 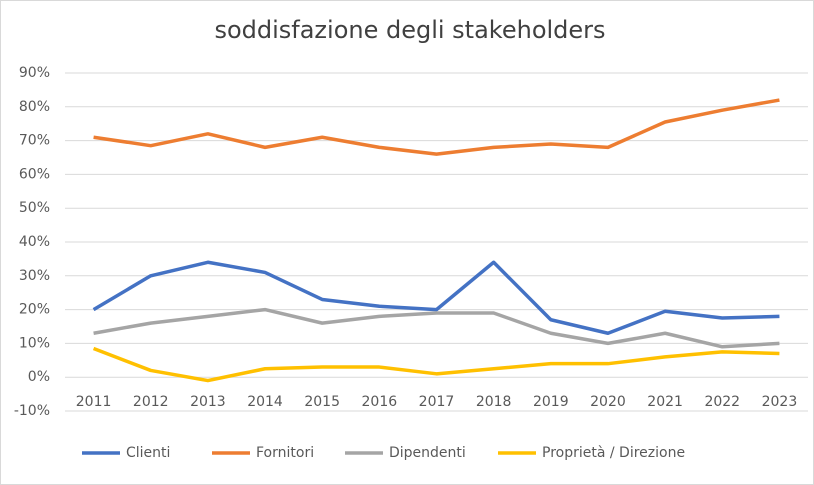 I want to click on legend-label: Proprietà / Direzione, so click(x=613, y=453).